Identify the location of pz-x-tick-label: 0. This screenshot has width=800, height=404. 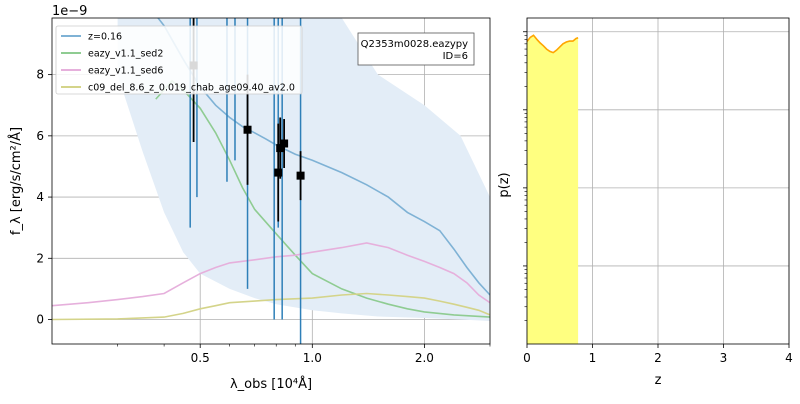
(527, 358).